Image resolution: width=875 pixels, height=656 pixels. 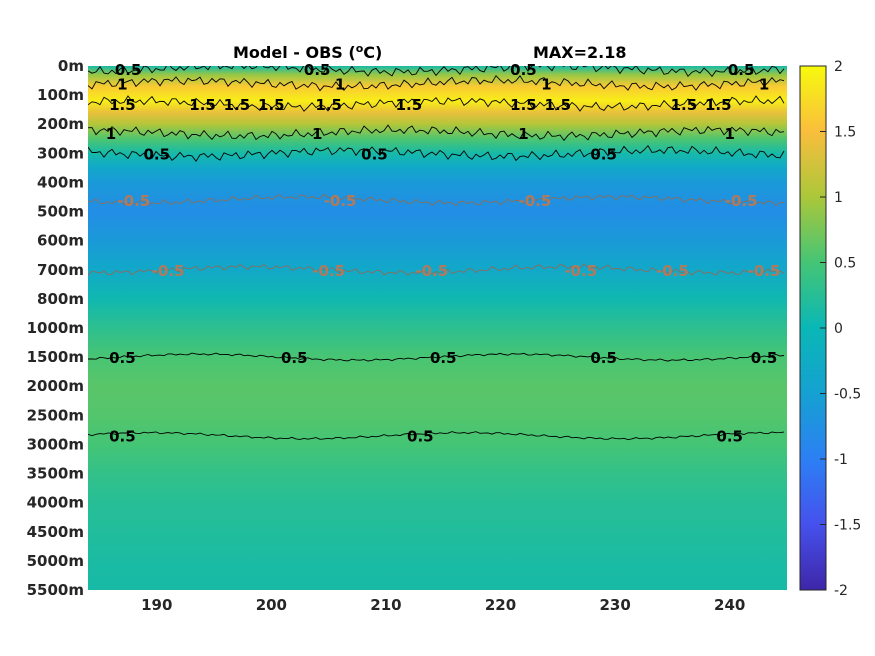 What do you see at coordinates (271, 605) in the screenshot?
I see `x-tick-label: 200` at bounding box center [271, 605].